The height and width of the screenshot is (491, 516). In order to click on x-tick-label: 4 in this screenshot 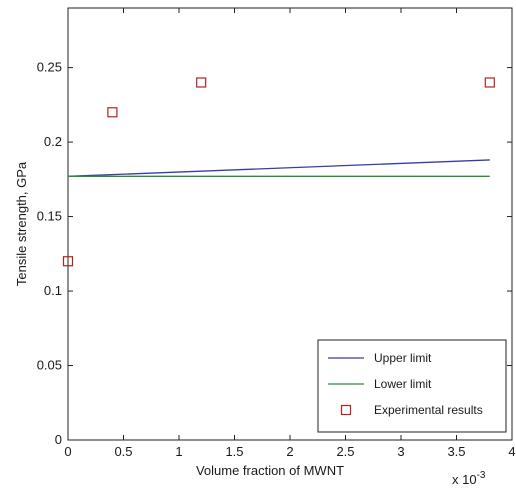, I will do `click(511, 451)`.